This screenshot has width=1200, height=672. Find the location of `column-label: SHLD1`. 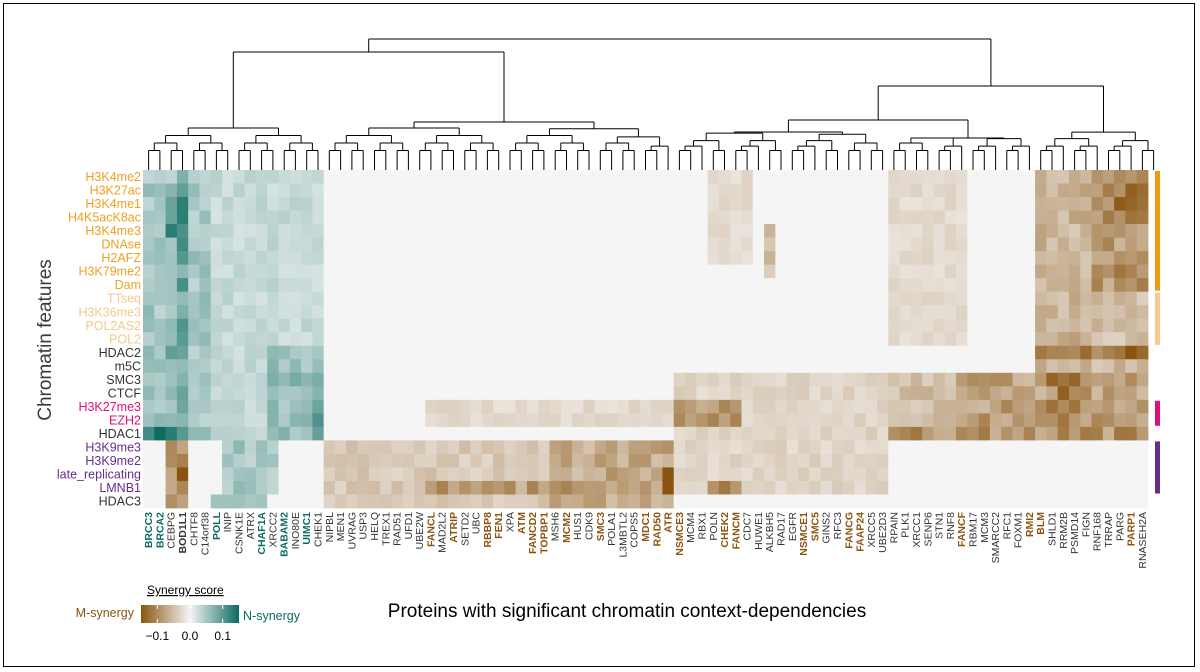

column-label: SHLD1 is located at coordinates (1053, 529).